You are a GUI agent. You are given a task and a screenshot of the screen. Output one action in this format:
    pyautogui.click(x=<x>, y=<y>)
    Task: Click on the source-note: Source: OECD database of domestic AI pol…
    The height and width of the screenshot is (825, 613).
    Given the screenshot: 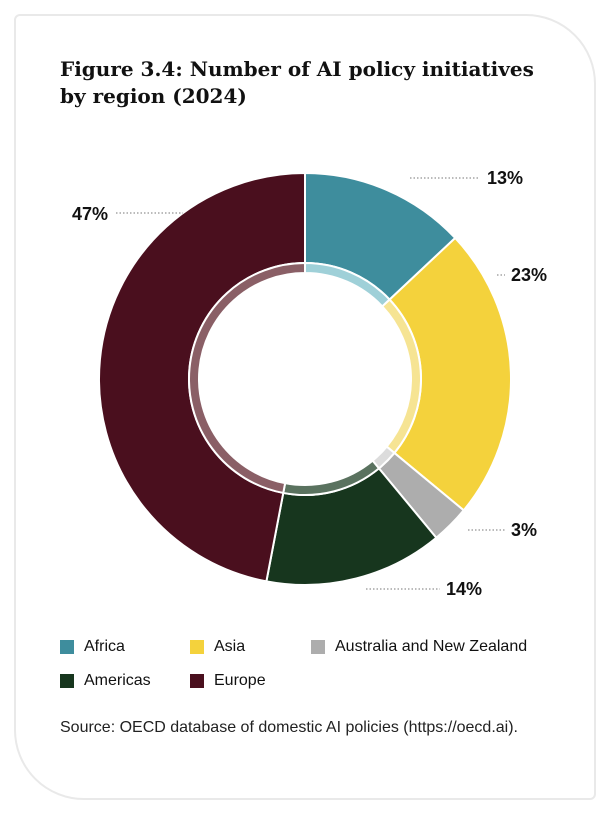 What is the action you would take?
    pyautogui.click(x=289, y=727)
    